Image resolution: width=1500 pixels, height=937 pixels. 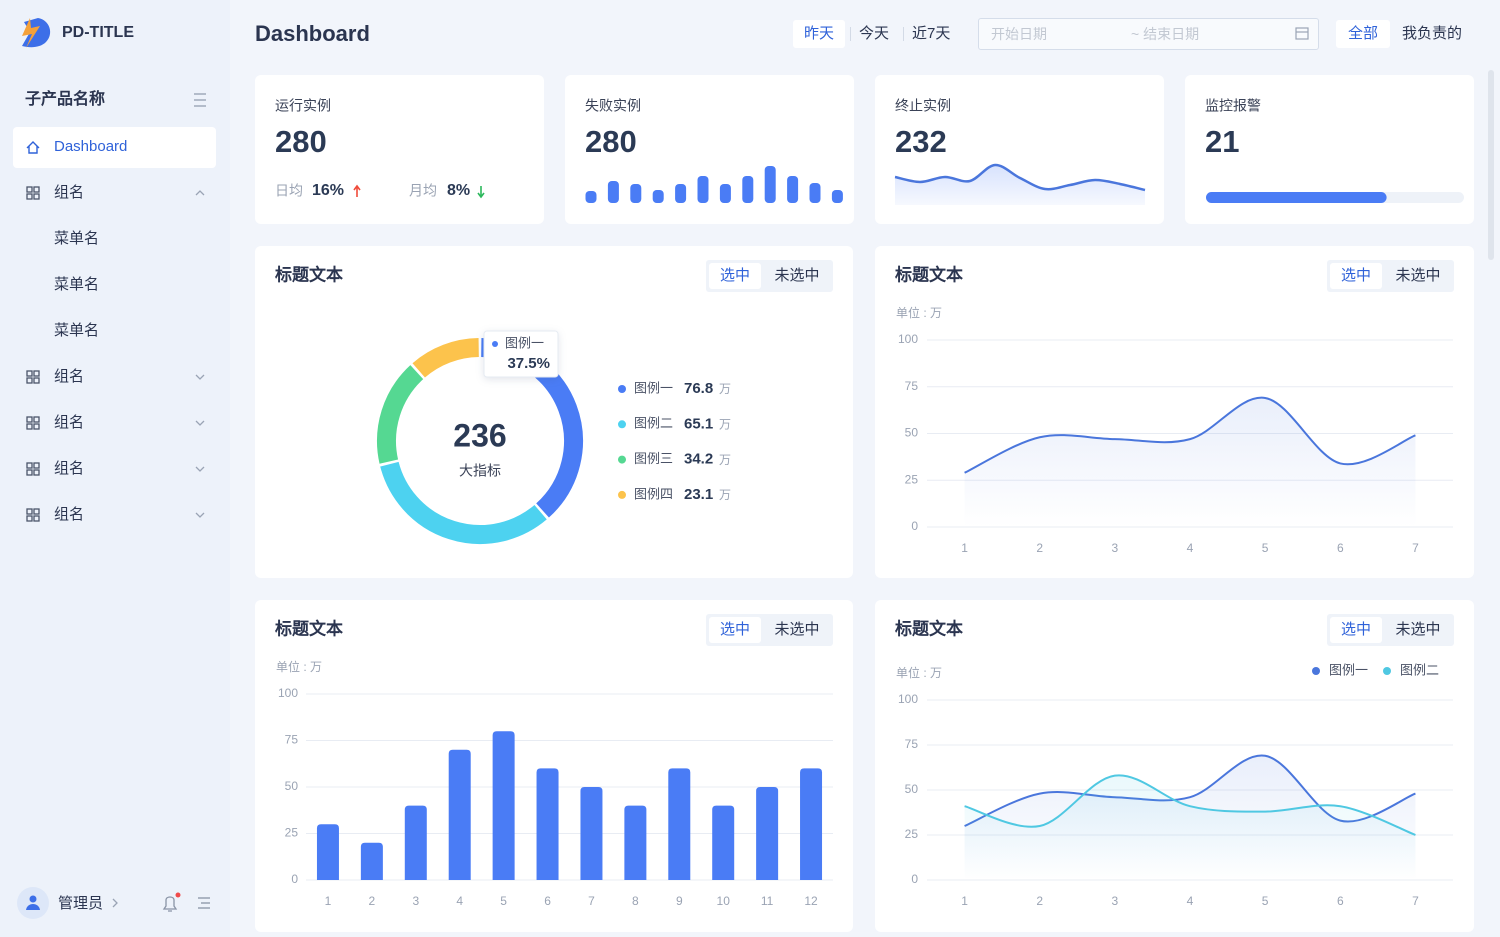 I want to click on range-button: 今天, so click(x=874, y=33).